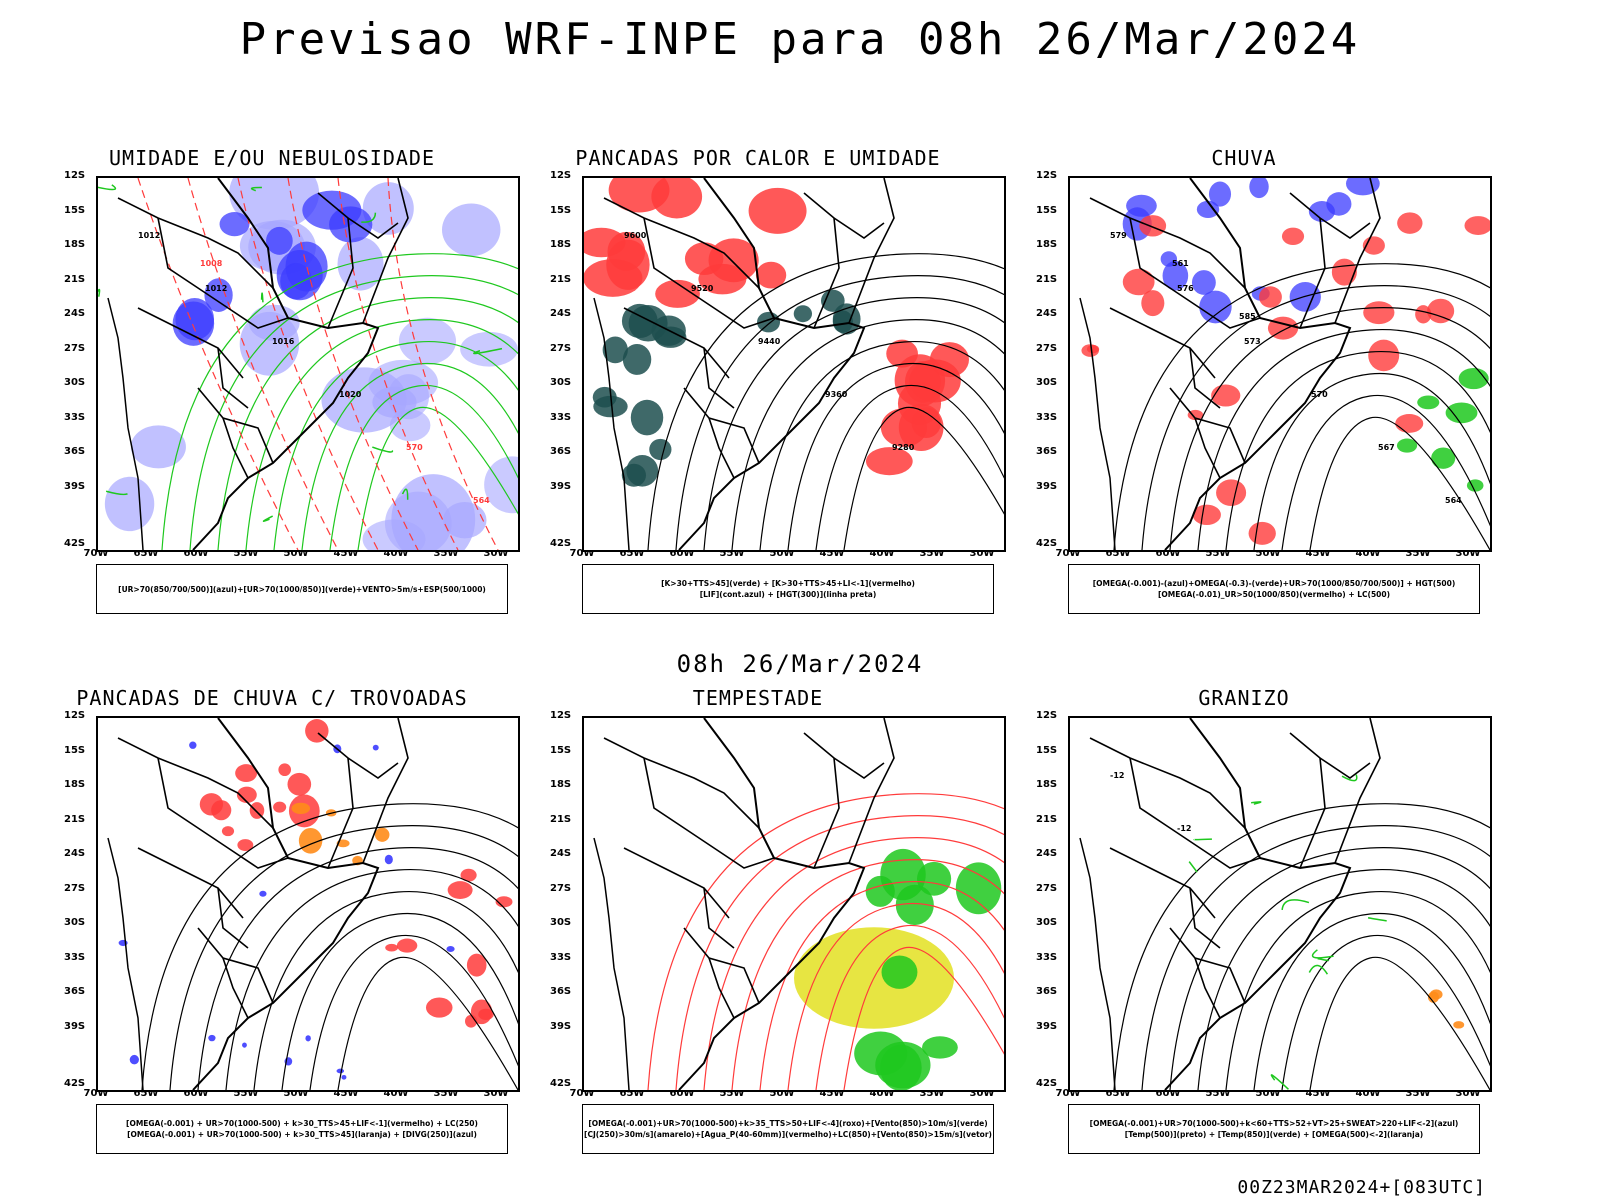 The height and width of the screenshot is (1200, 1600). I want to click on lon-tick-label: 60W, so click(1168, 553).